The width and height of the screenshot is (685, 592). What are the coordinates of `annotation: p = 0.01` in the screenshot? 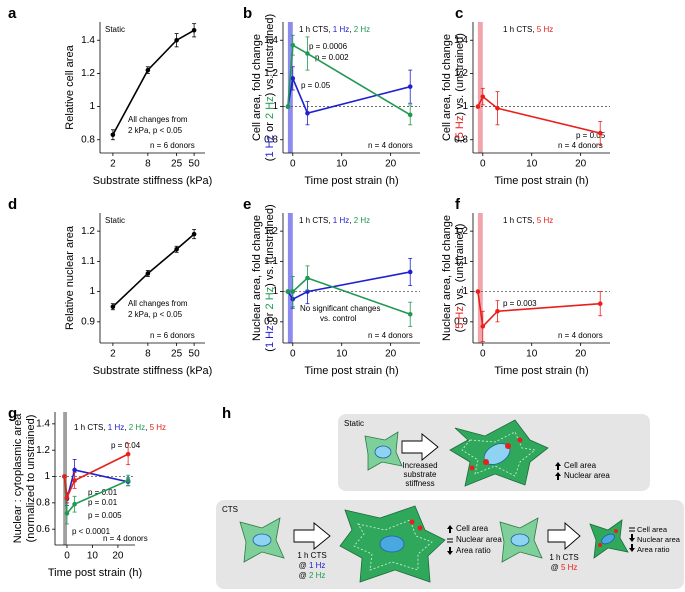 It's located at (103, 502).